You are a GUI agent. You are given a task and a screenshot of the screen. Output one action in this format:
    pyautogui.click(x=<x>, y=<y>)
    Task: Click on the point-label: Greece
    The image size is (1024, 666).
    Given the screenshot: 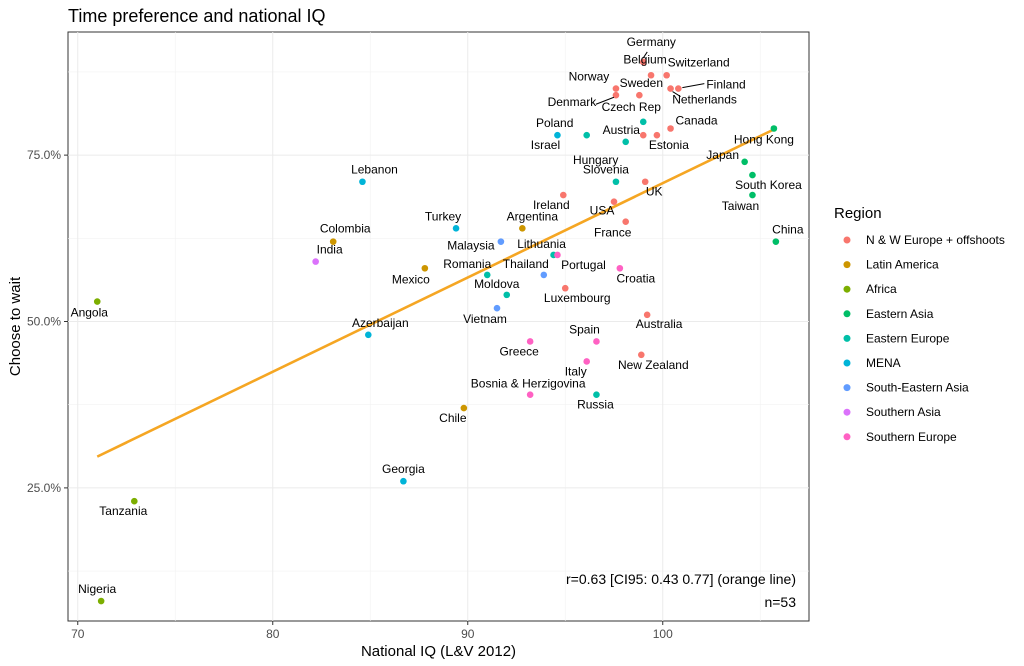 What is the action you would take?
    pyautogui.click(x=519, y=351)
    